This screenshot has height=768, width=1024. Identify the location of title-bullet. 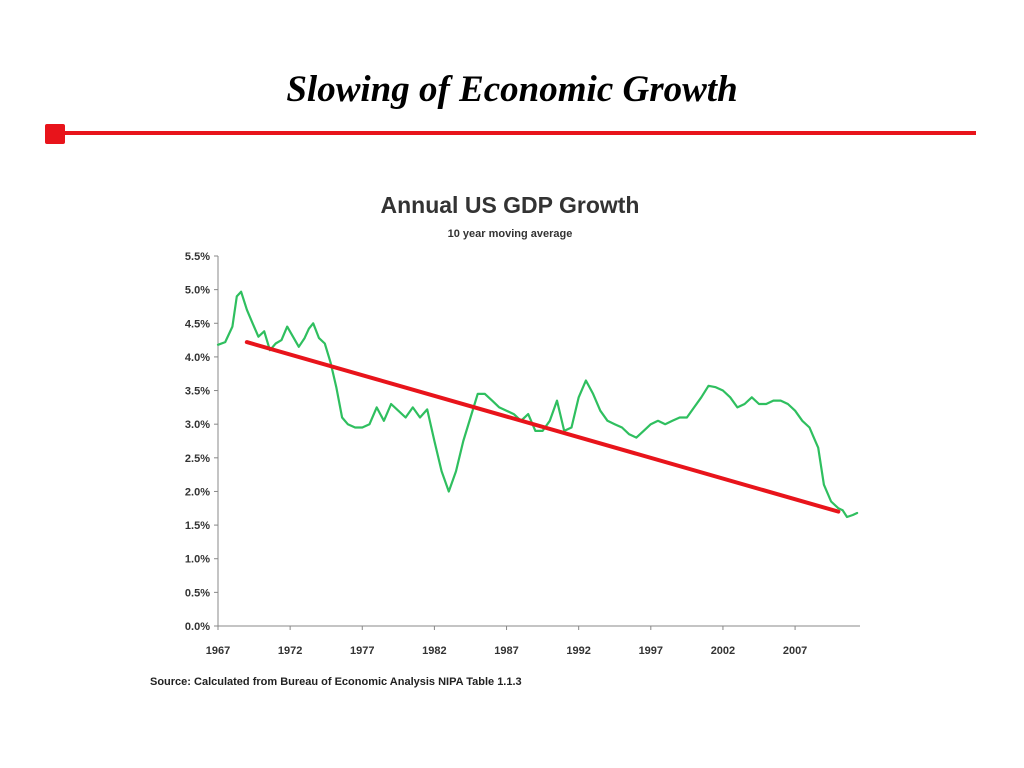
(55, 134).